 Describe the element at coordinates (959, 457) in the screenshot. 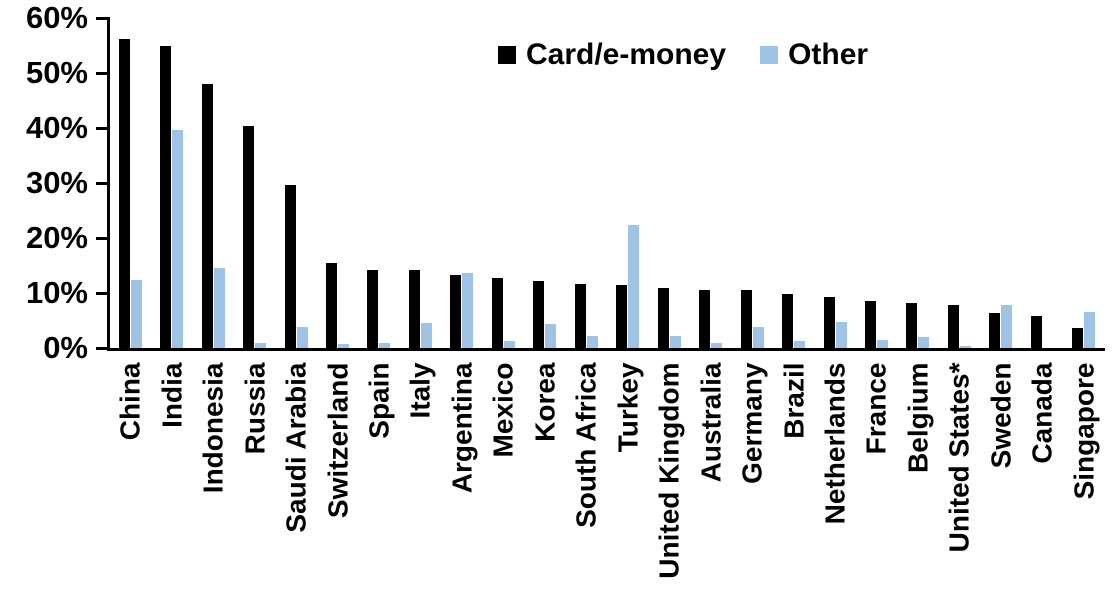

I see `x-axis-label-united-states: United States*` at that location.